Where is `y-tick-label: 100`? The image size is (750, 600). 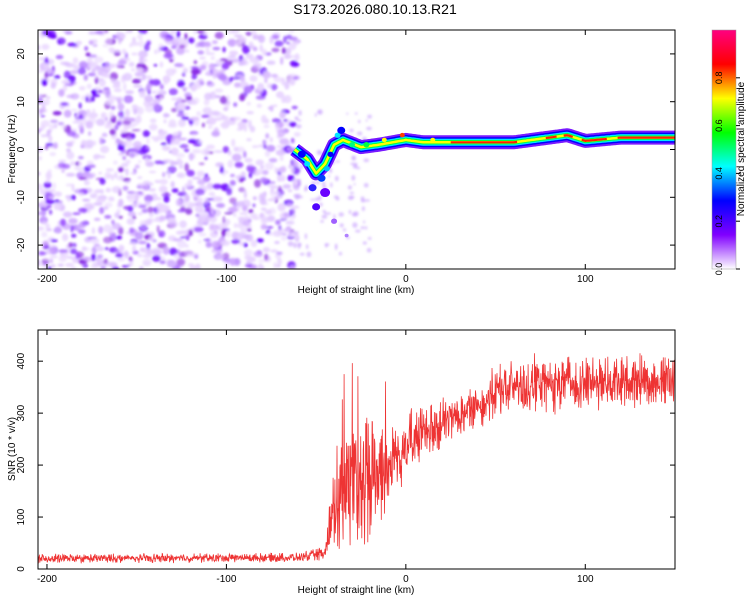
y-tick-label: 100 is located at coordinates (21, 516).